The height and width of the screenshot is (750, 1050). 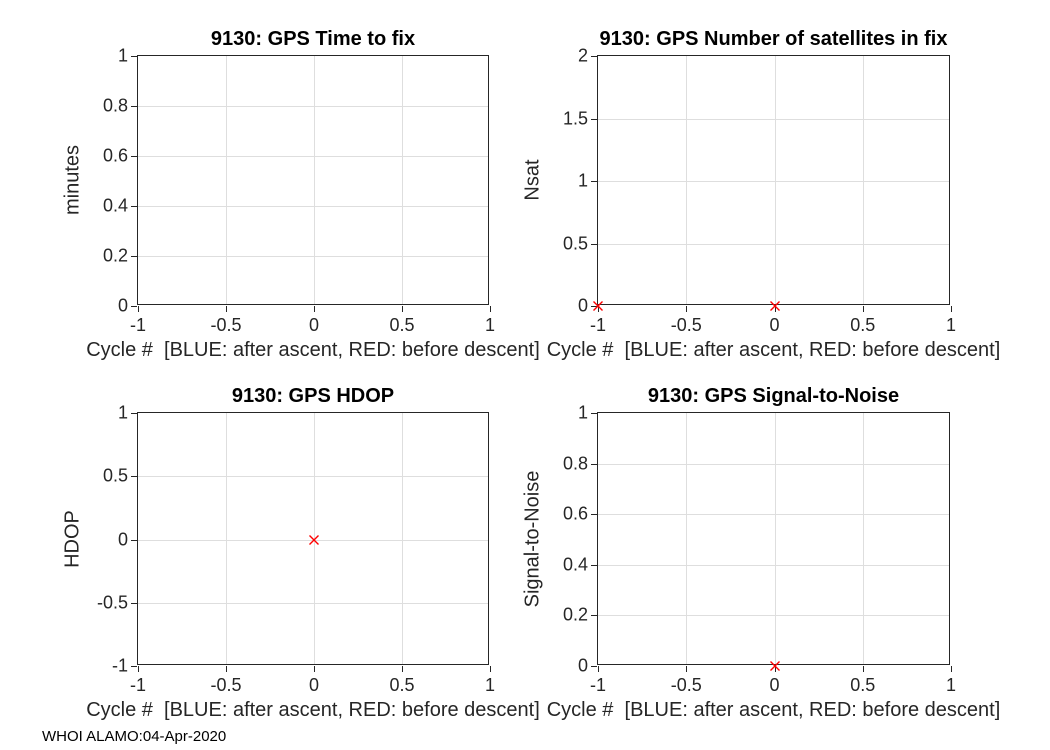 What do you see at coordinates (72, 180) in the screenshot?
I see `y-axis-label: minutes` at bounding box center [72, 180].